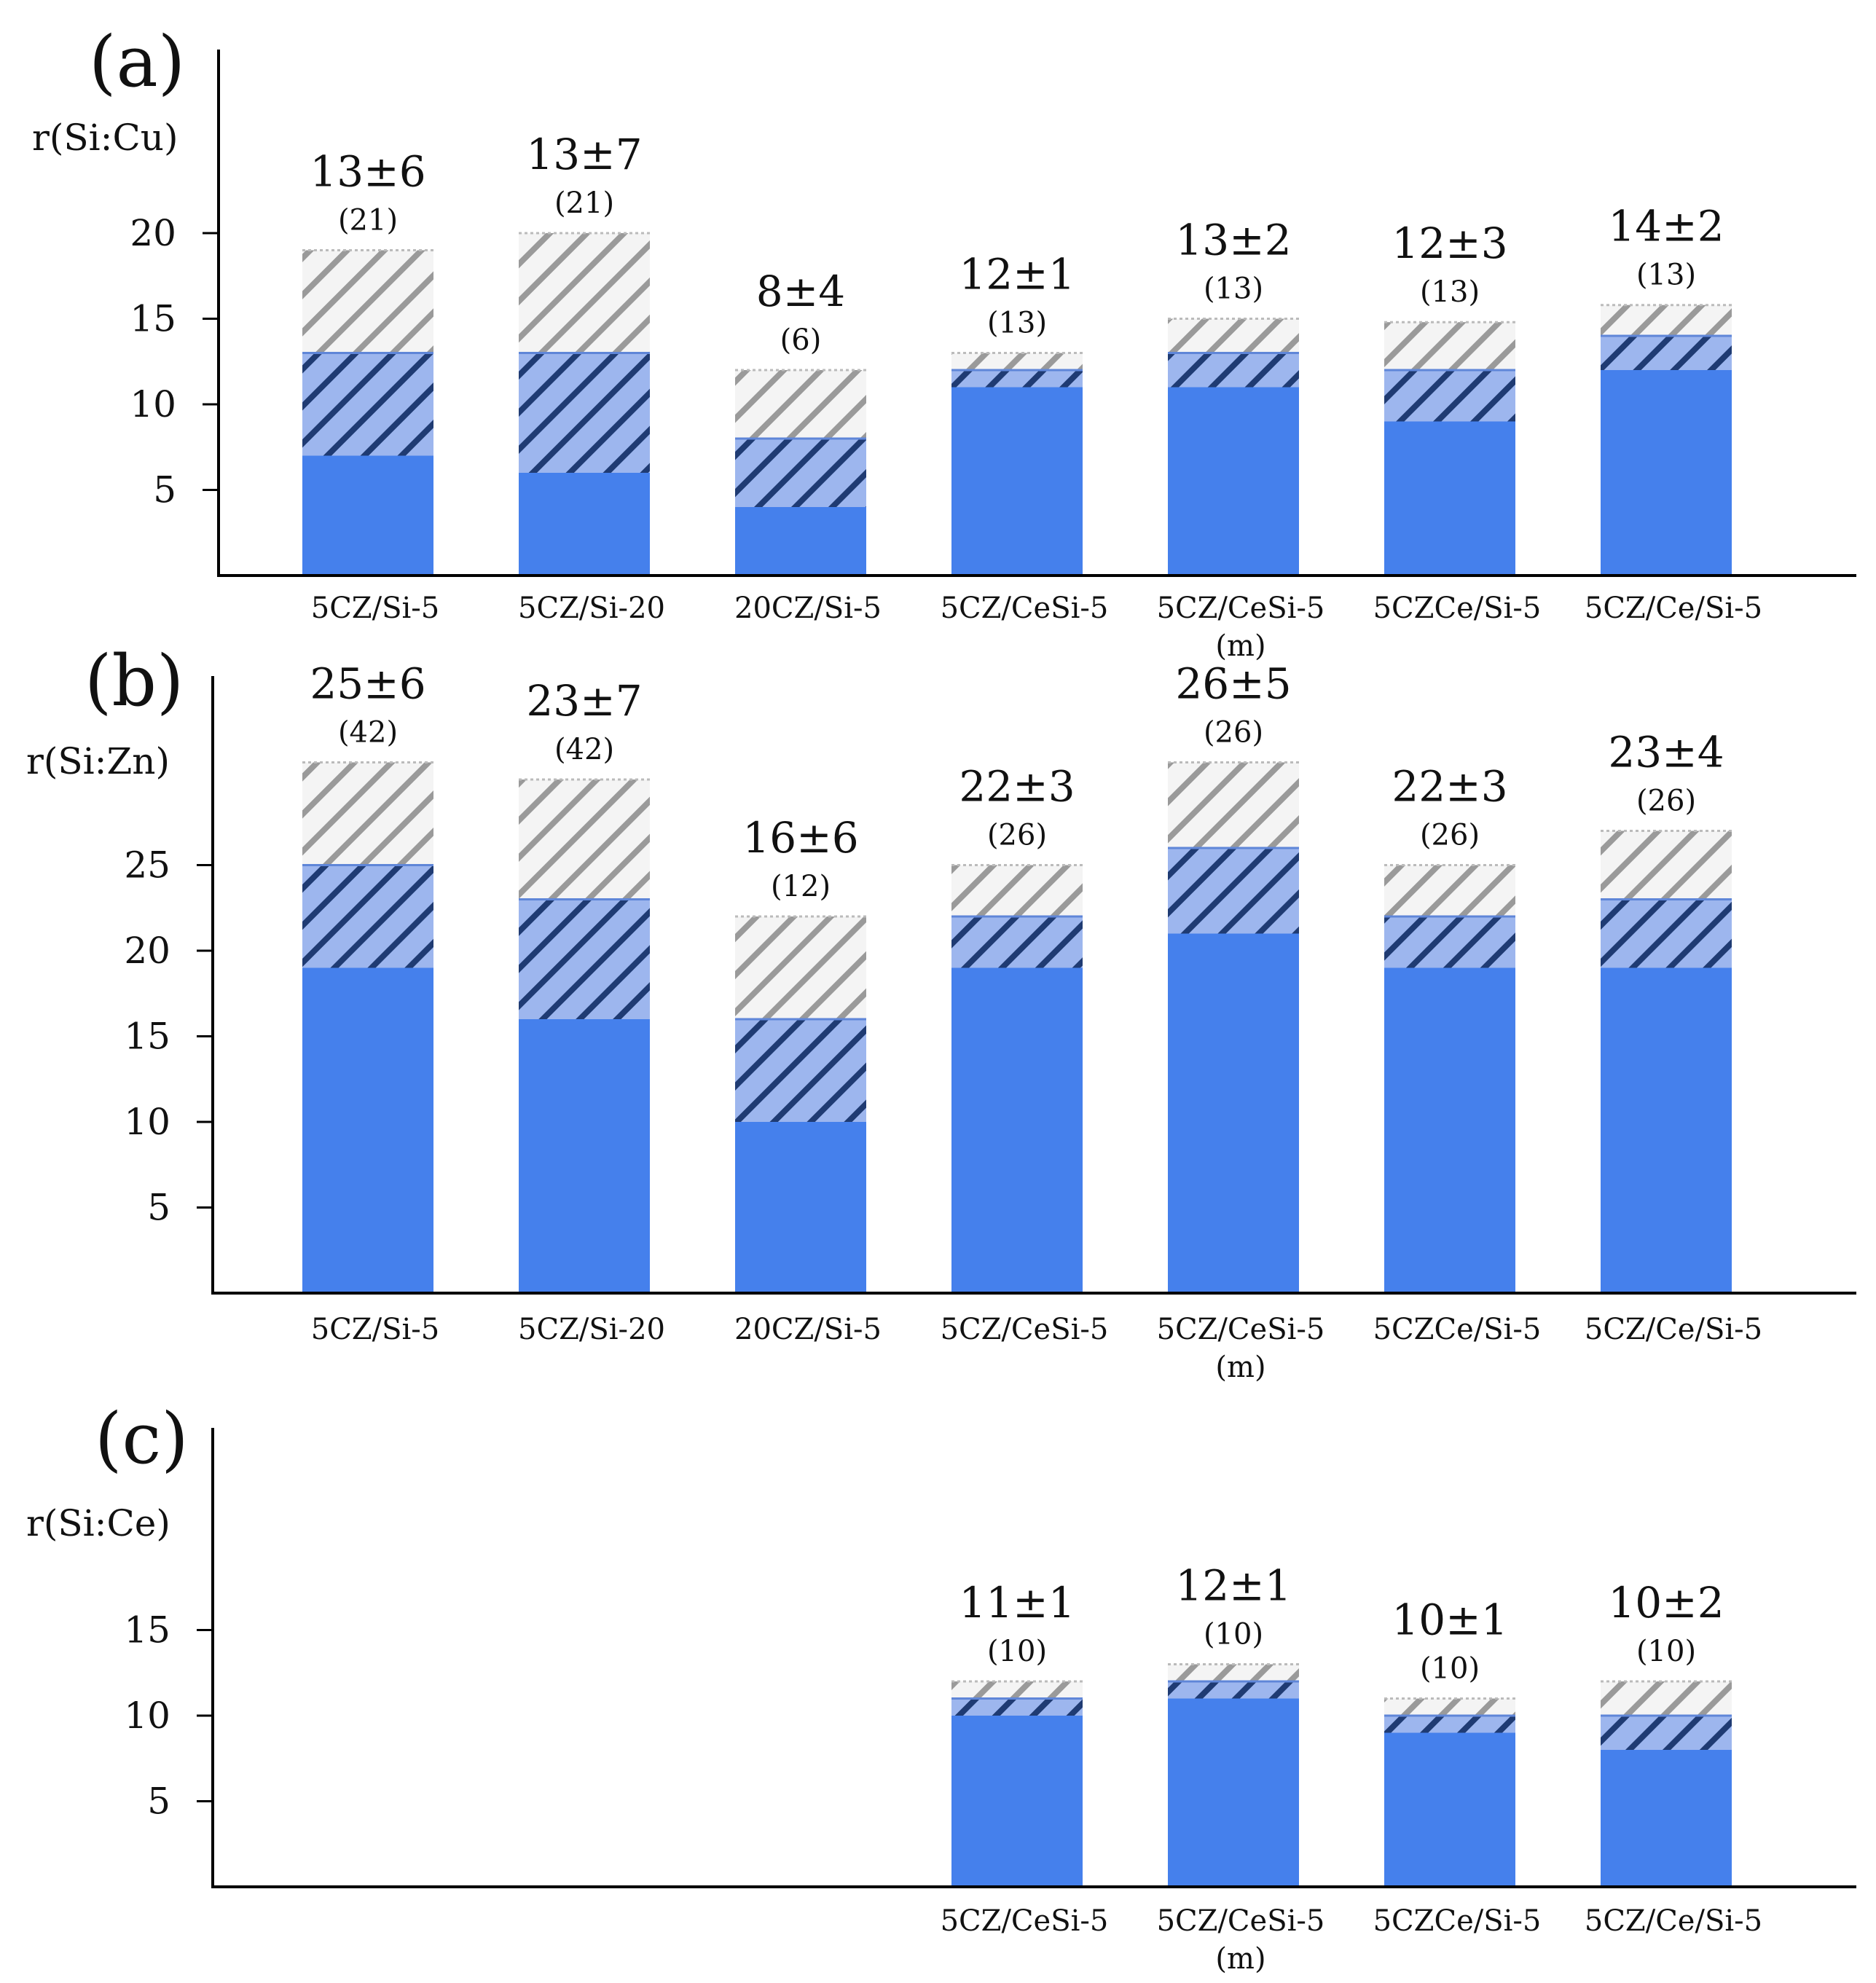 The width and height of the screenshot is (1876, 1983). I want to click on mean-sd-label: 14±2, so click(1666, 226).